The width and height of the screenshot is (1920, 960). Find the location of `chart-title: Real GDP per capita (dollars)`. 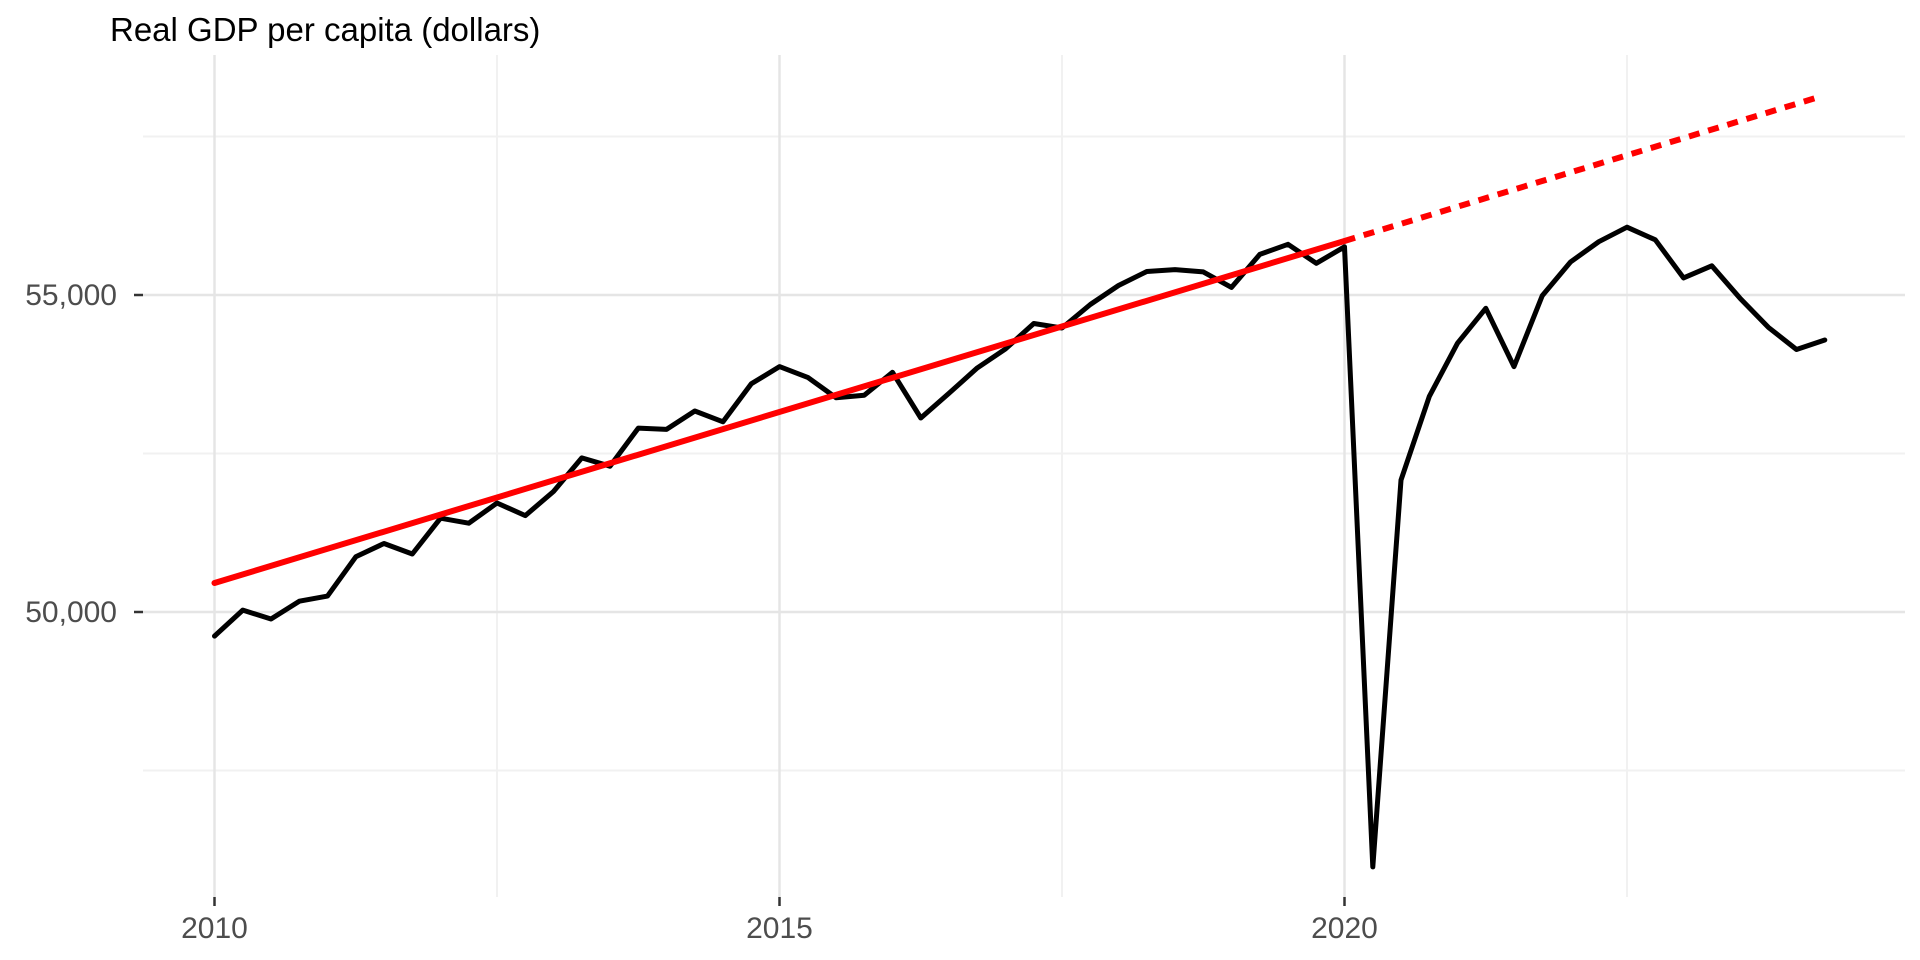

chart-title: Real GDP per capita (dollars) is located at coordinates (325, 29).